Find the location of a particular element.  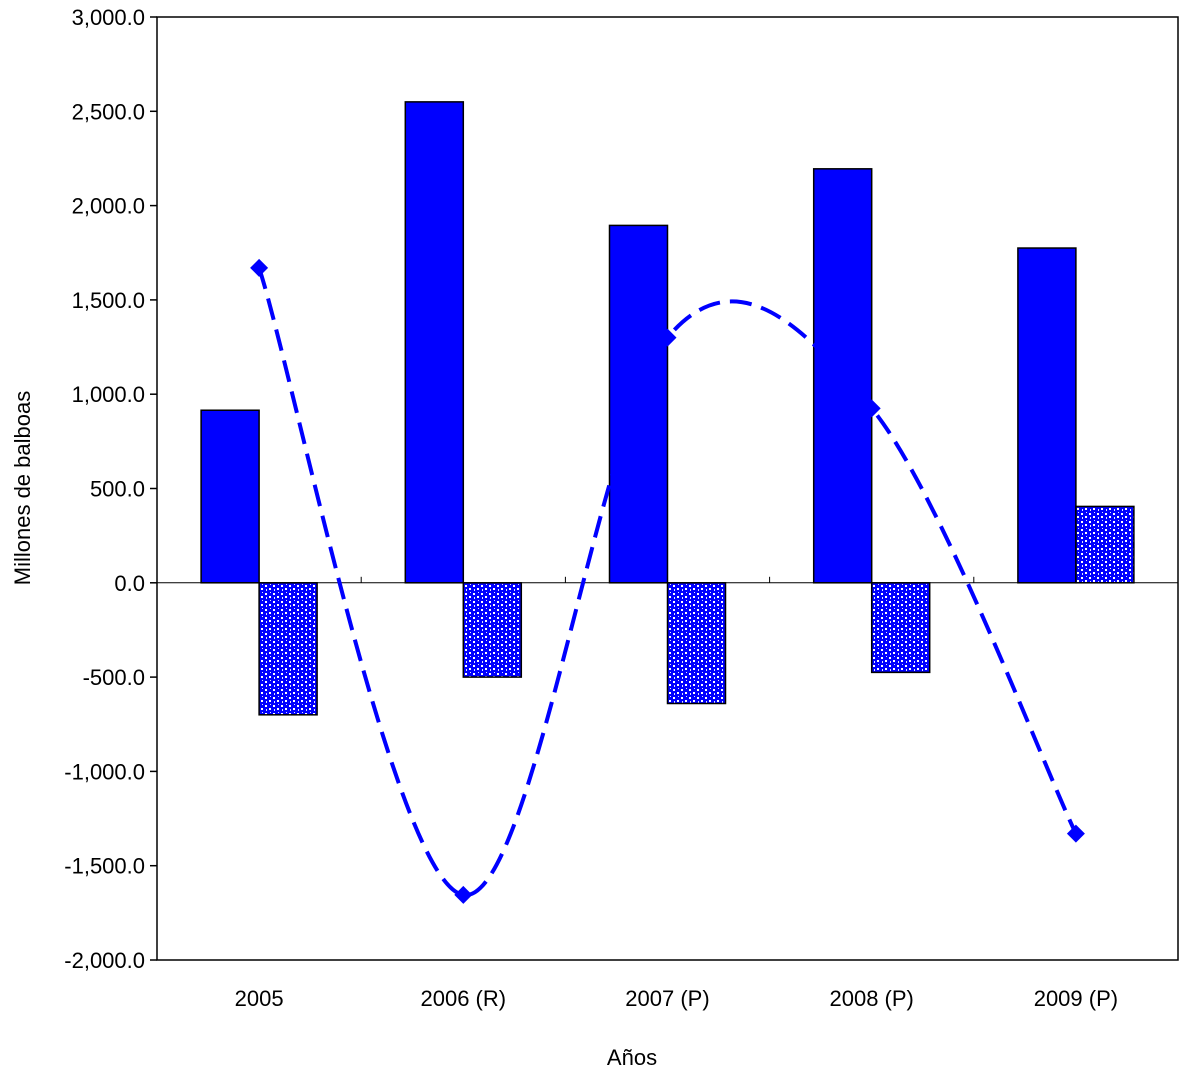

y-tick-label: -2,000.0 is located at coordinates (104, 960).